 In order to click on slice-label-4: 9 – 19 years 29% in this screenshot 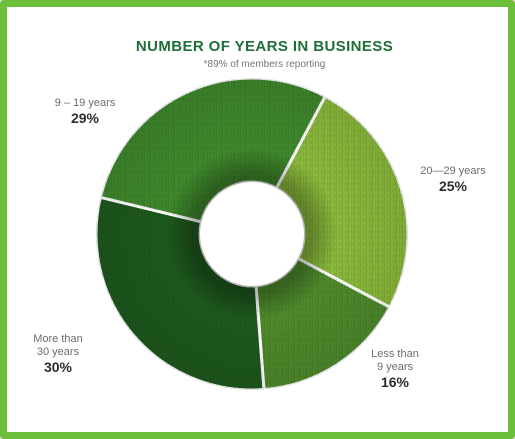, I will do `click(85, 111)`.